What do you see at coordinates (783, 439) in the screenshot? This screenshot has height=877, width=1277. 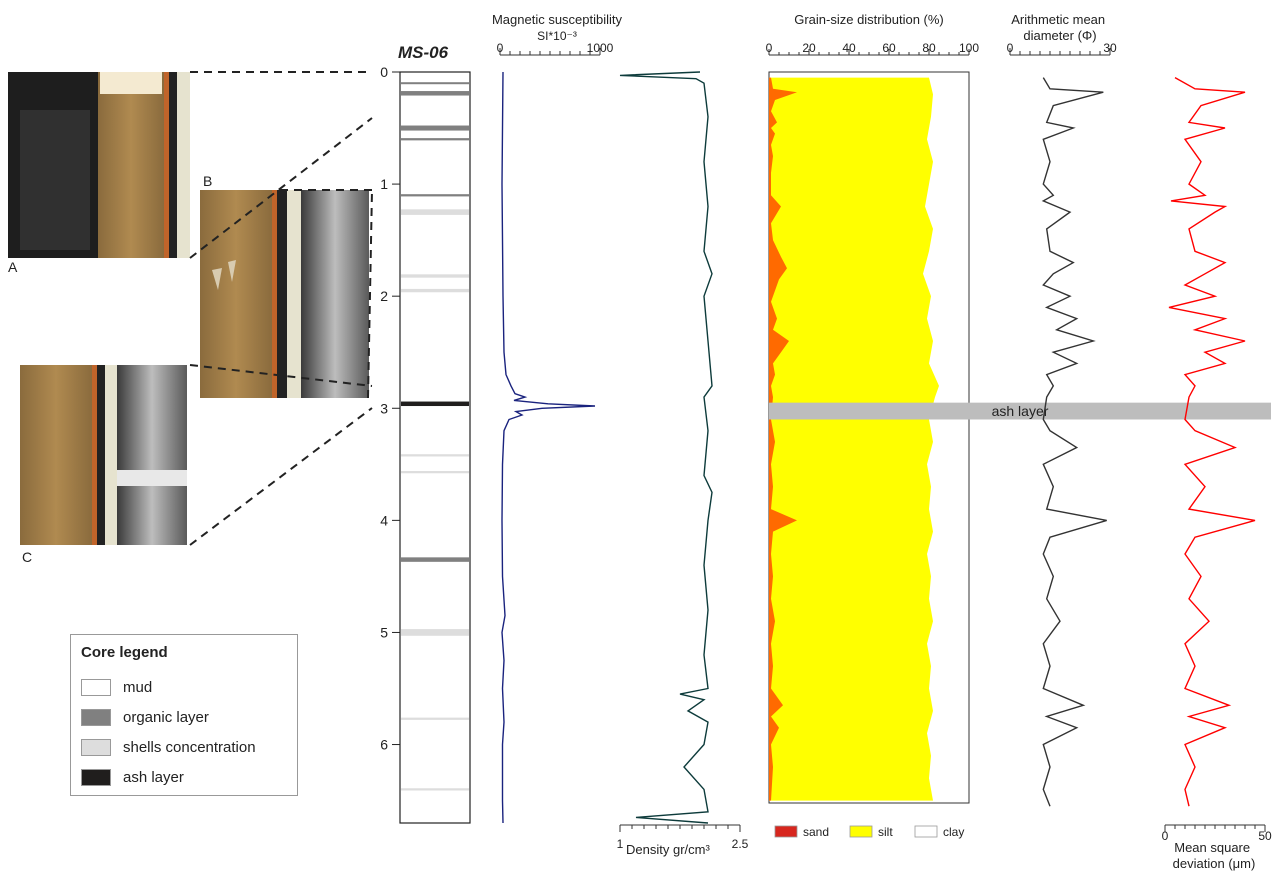 I see `sand-area` at bounding box center [783, 439].